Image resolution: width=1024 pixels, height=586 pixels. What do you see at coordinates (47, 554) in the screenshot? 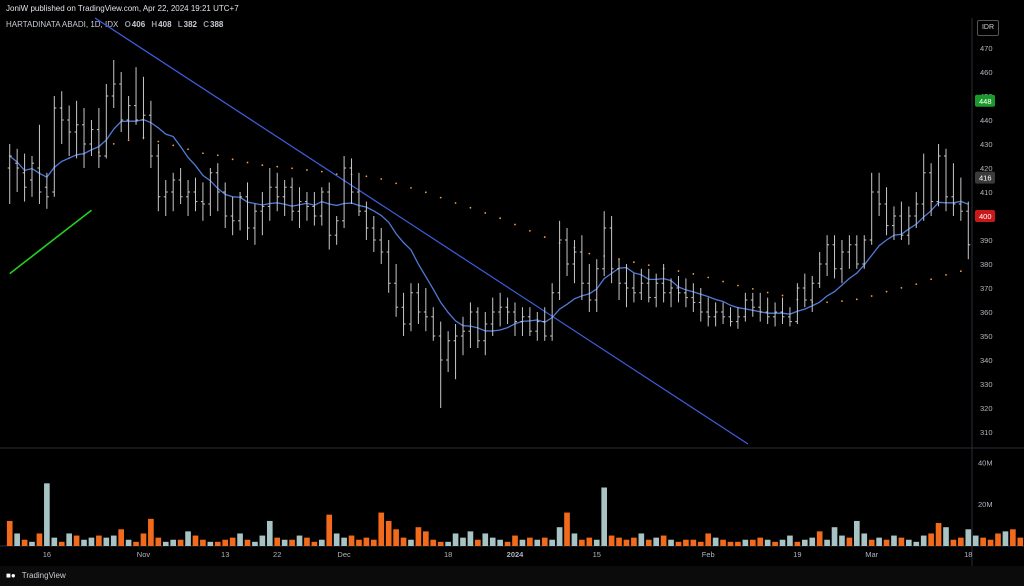
I see `time-tick-label: 16` at bounding box center [47, 554].